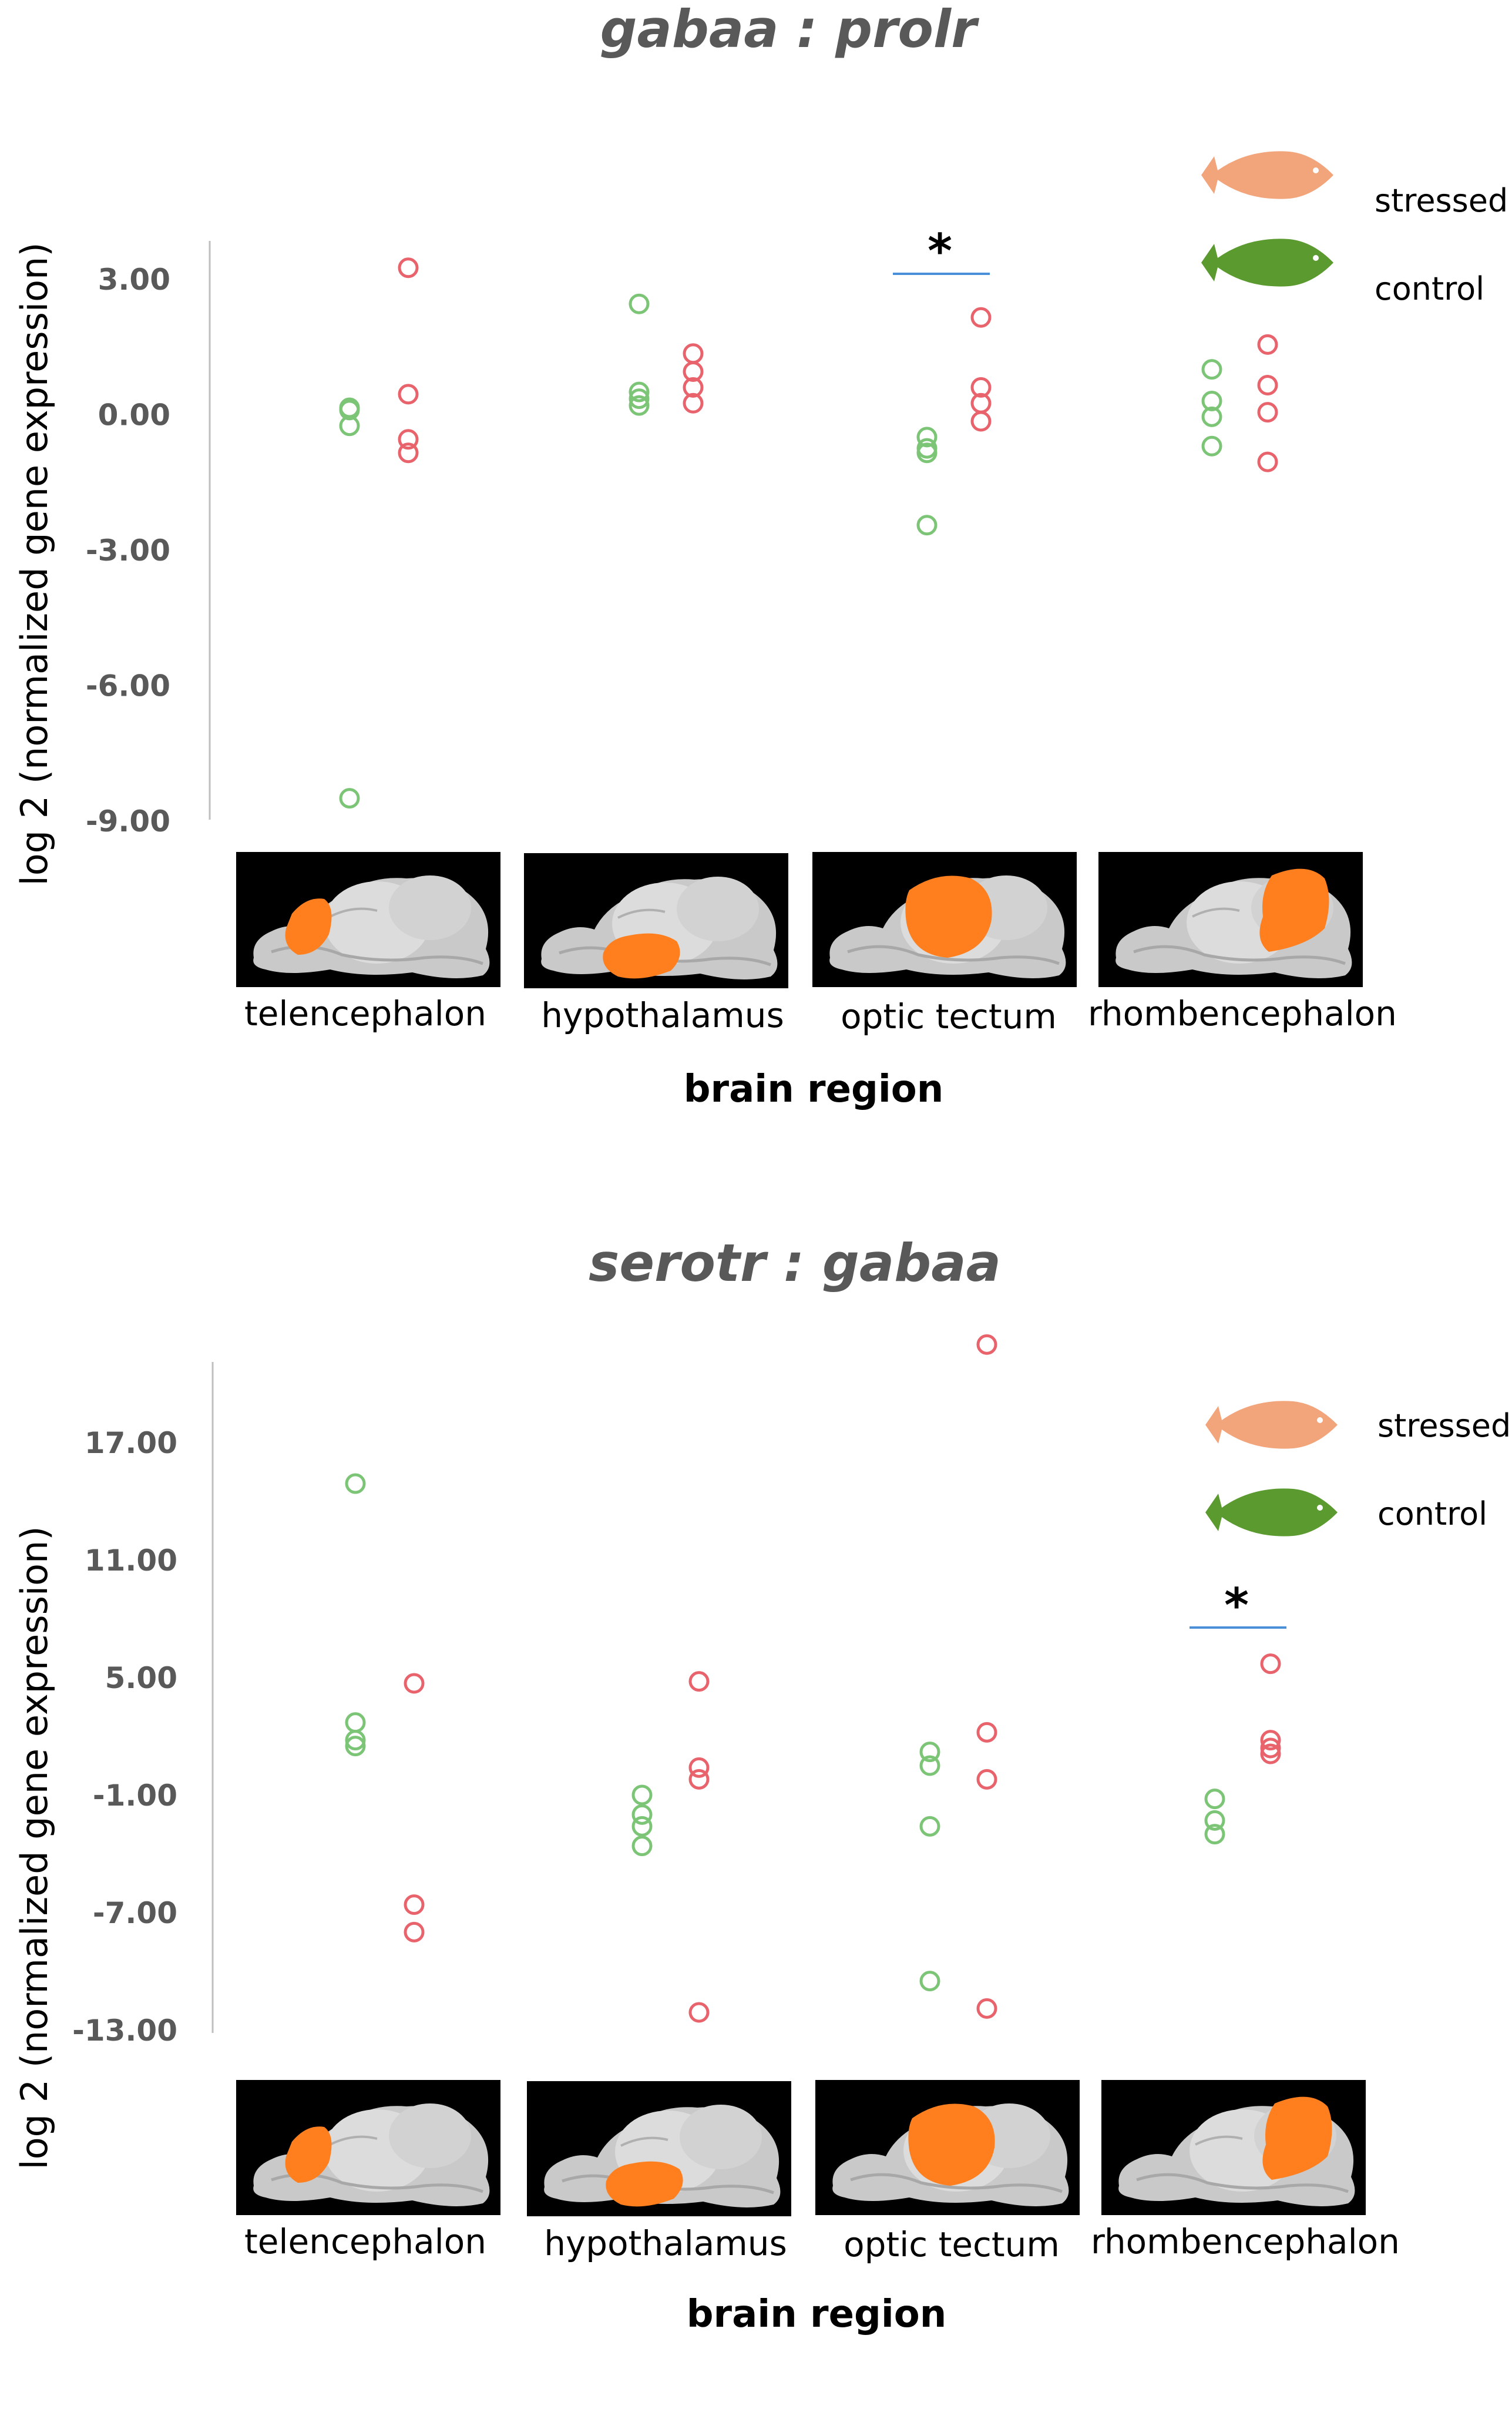 This screenshot has height=2409, width=1512. I want to click on y-tick-label: -9.00, so click(128, 821).